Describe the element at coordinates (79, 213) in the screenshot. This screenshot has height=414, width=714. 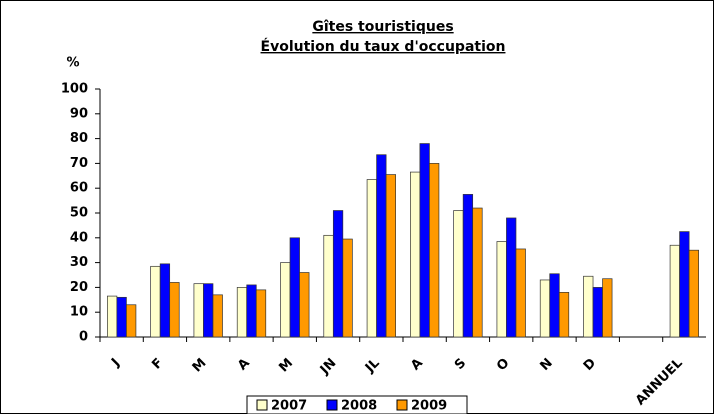
I see `y-tick-label: 50` at that location.